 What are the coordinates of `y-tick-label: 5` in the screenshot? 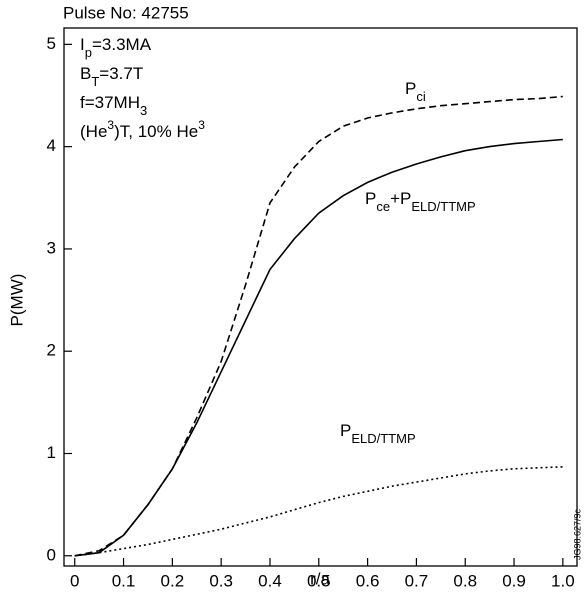 It's located at (51, 43).